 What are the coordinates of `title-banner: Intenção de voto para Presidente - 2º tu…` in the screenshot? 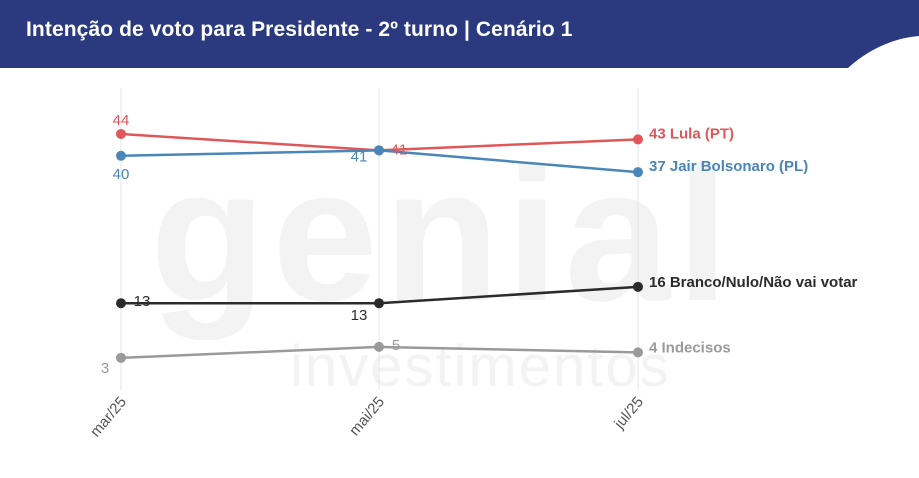 It's located at (459, 34).